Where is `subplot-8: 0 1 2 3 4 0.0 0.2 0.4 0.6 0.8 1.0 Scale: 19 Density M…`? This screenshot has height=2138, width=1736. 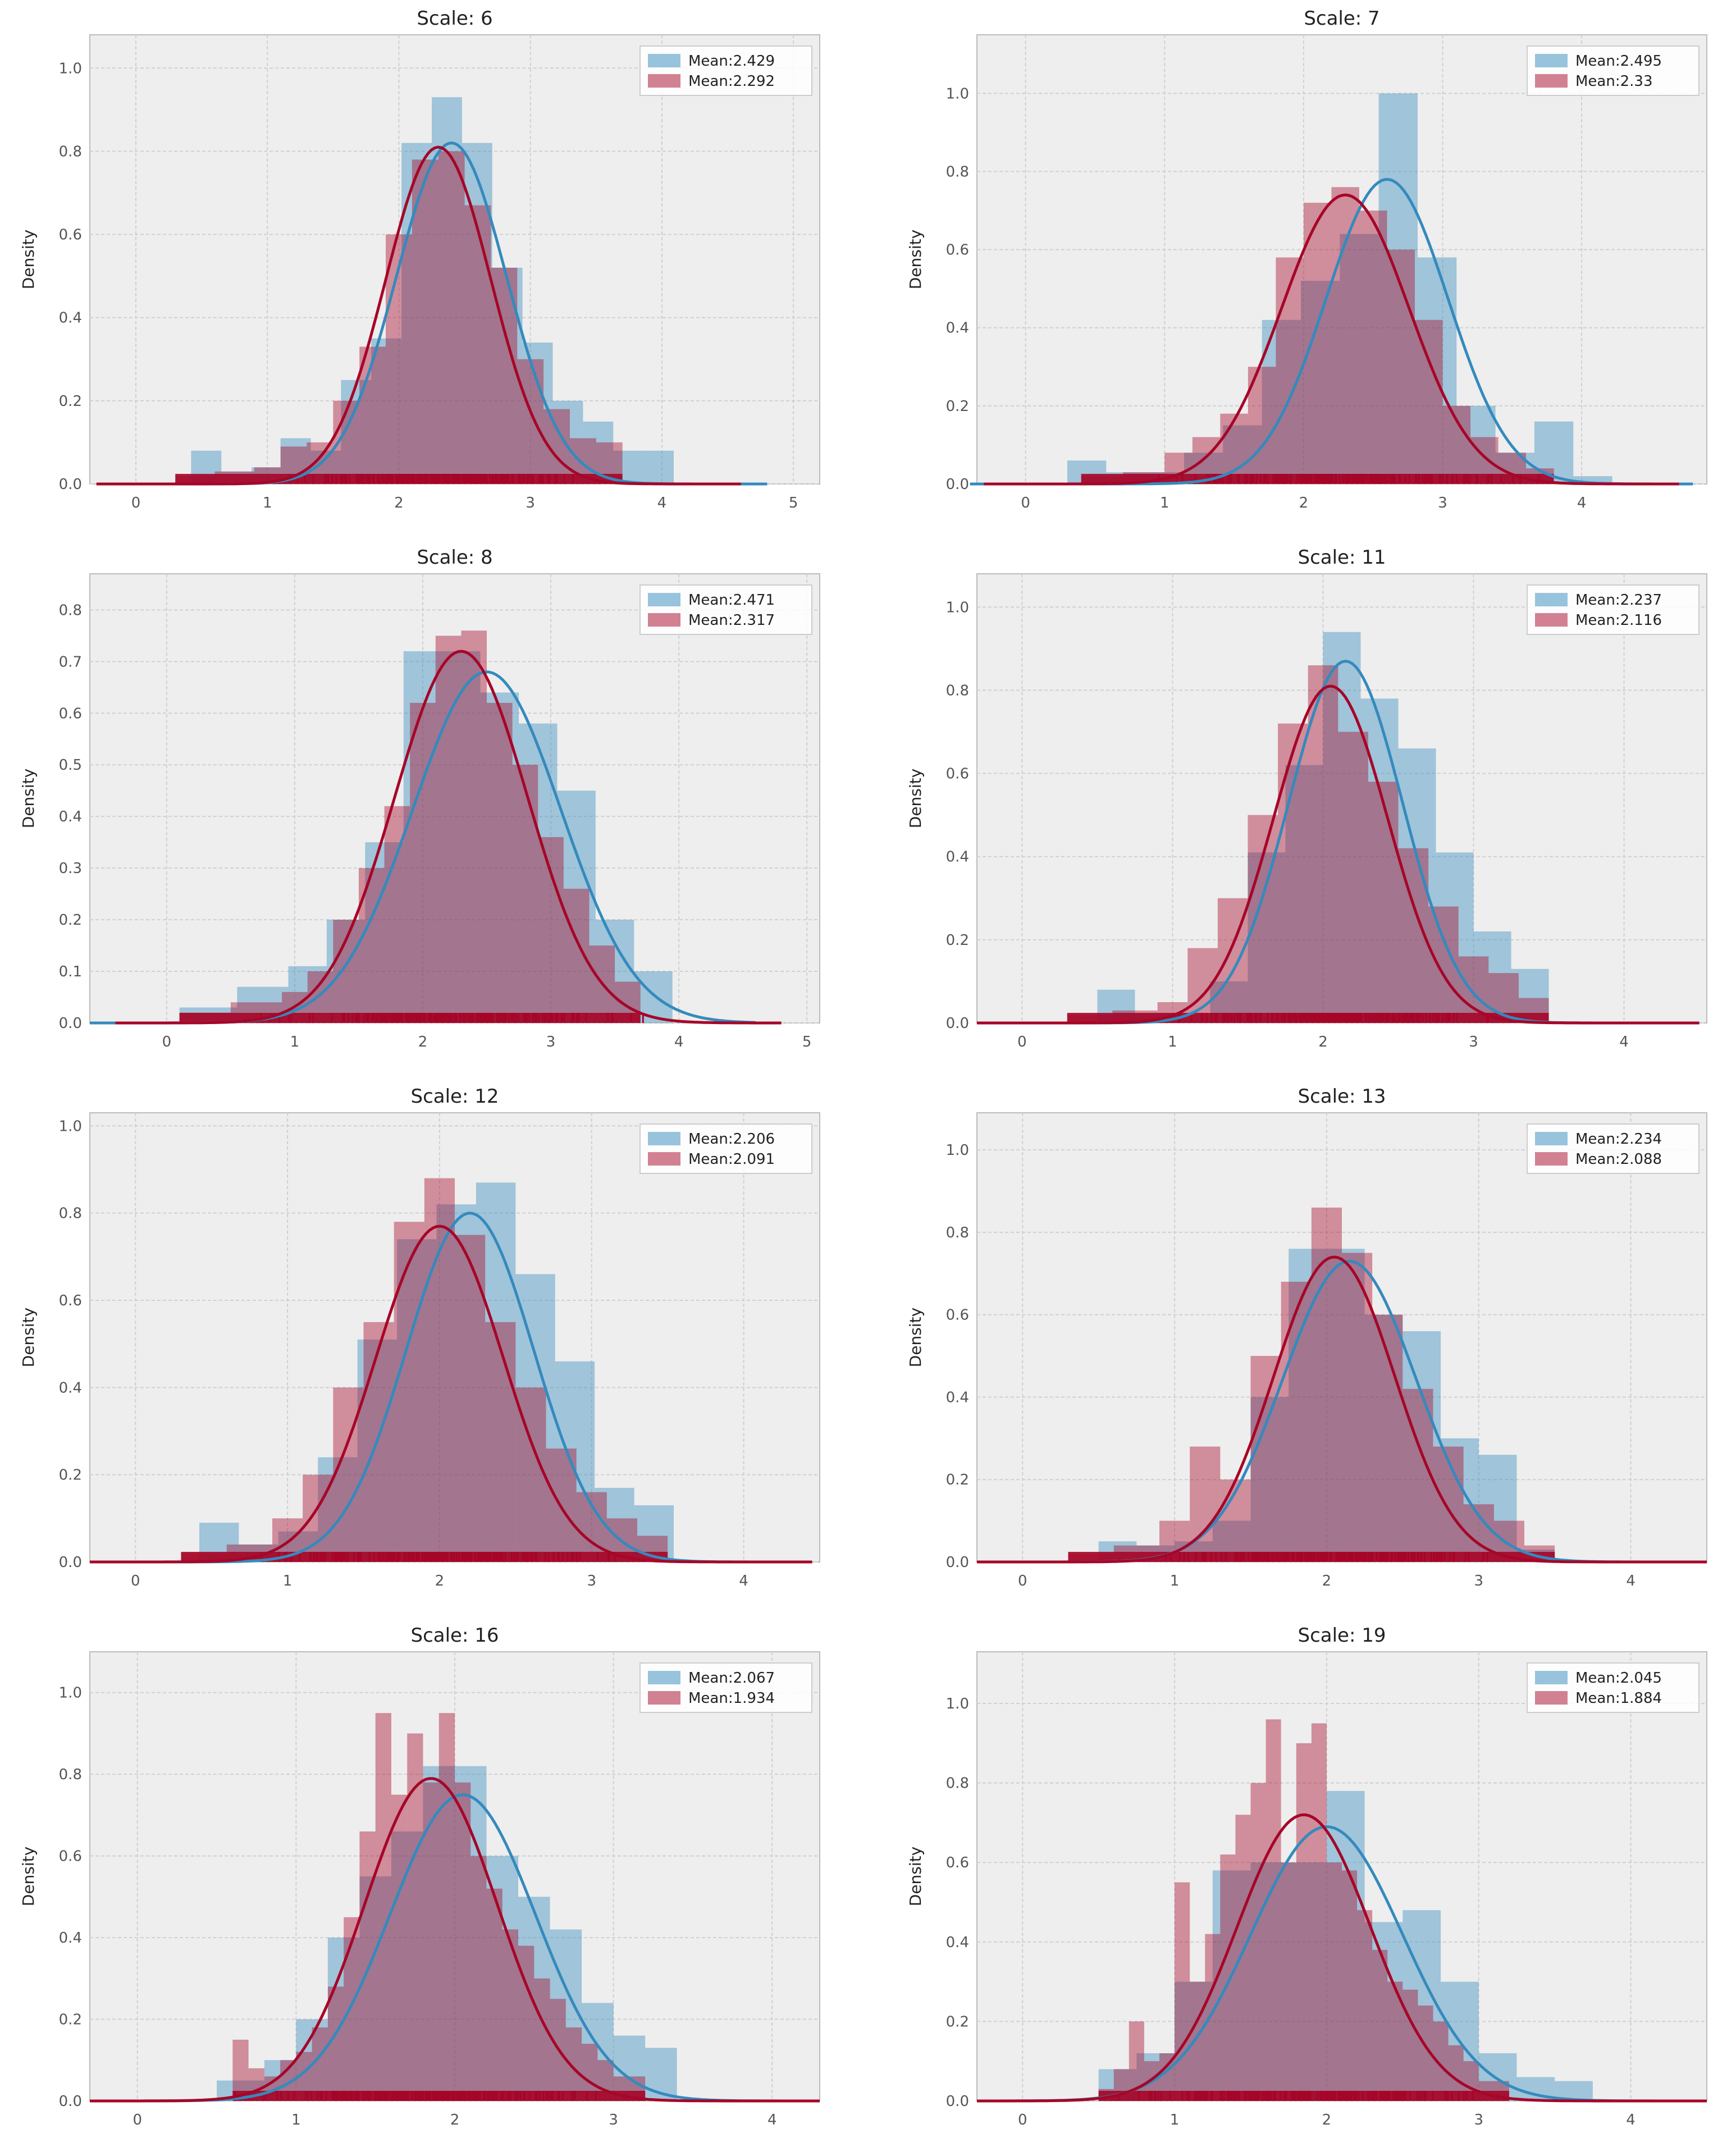 subplot-8: 0 1 2 3 4 0.0 0.2 0.4 0.6 0.8 1.0 Scale: 19 Density M… is located at coordinates (1307, 1876).